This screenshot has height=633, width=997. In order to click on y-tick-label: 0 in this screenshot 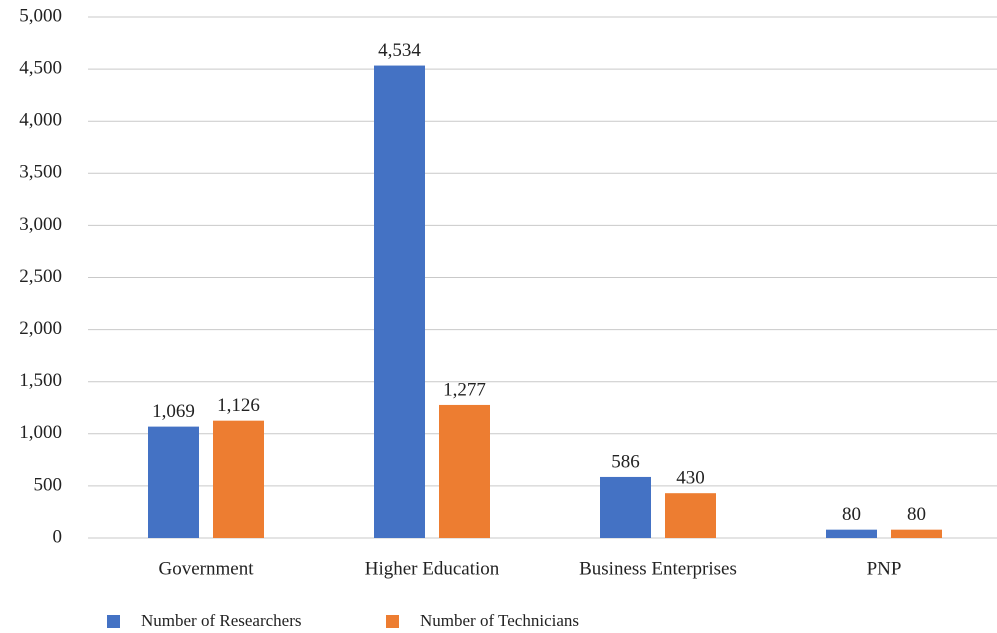, I will do `click(58, 536)`.